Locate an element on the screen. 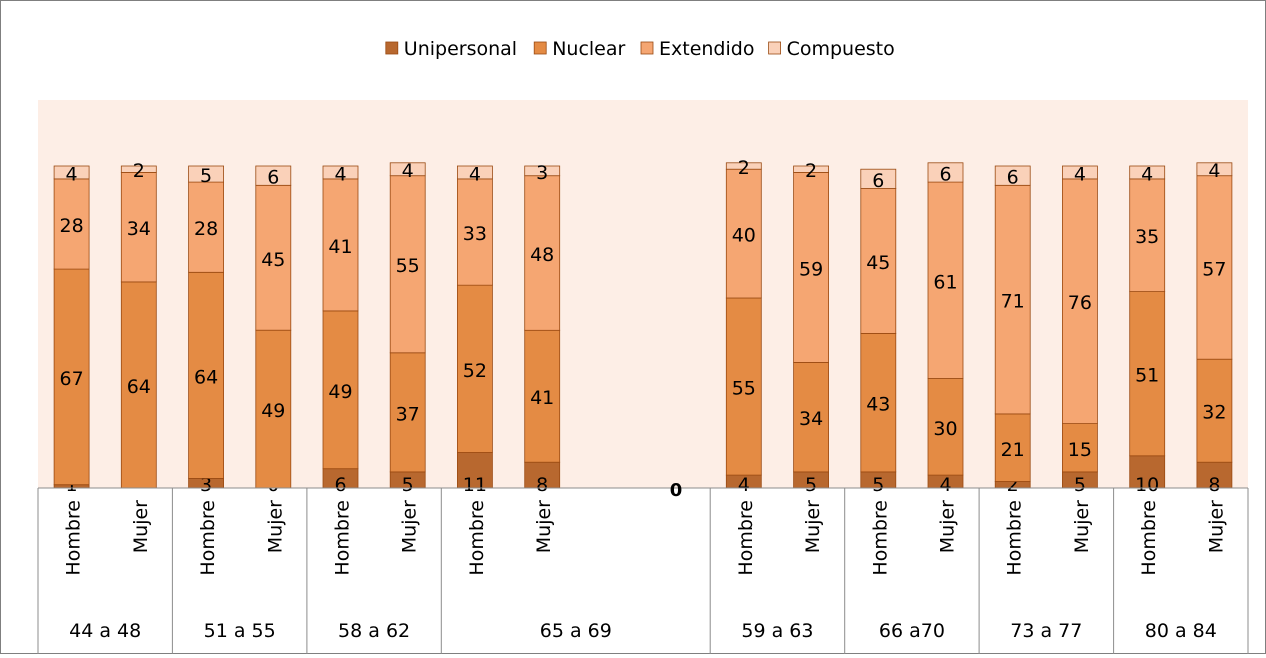  zero-label: 0 is located at coordinates (676, 490).